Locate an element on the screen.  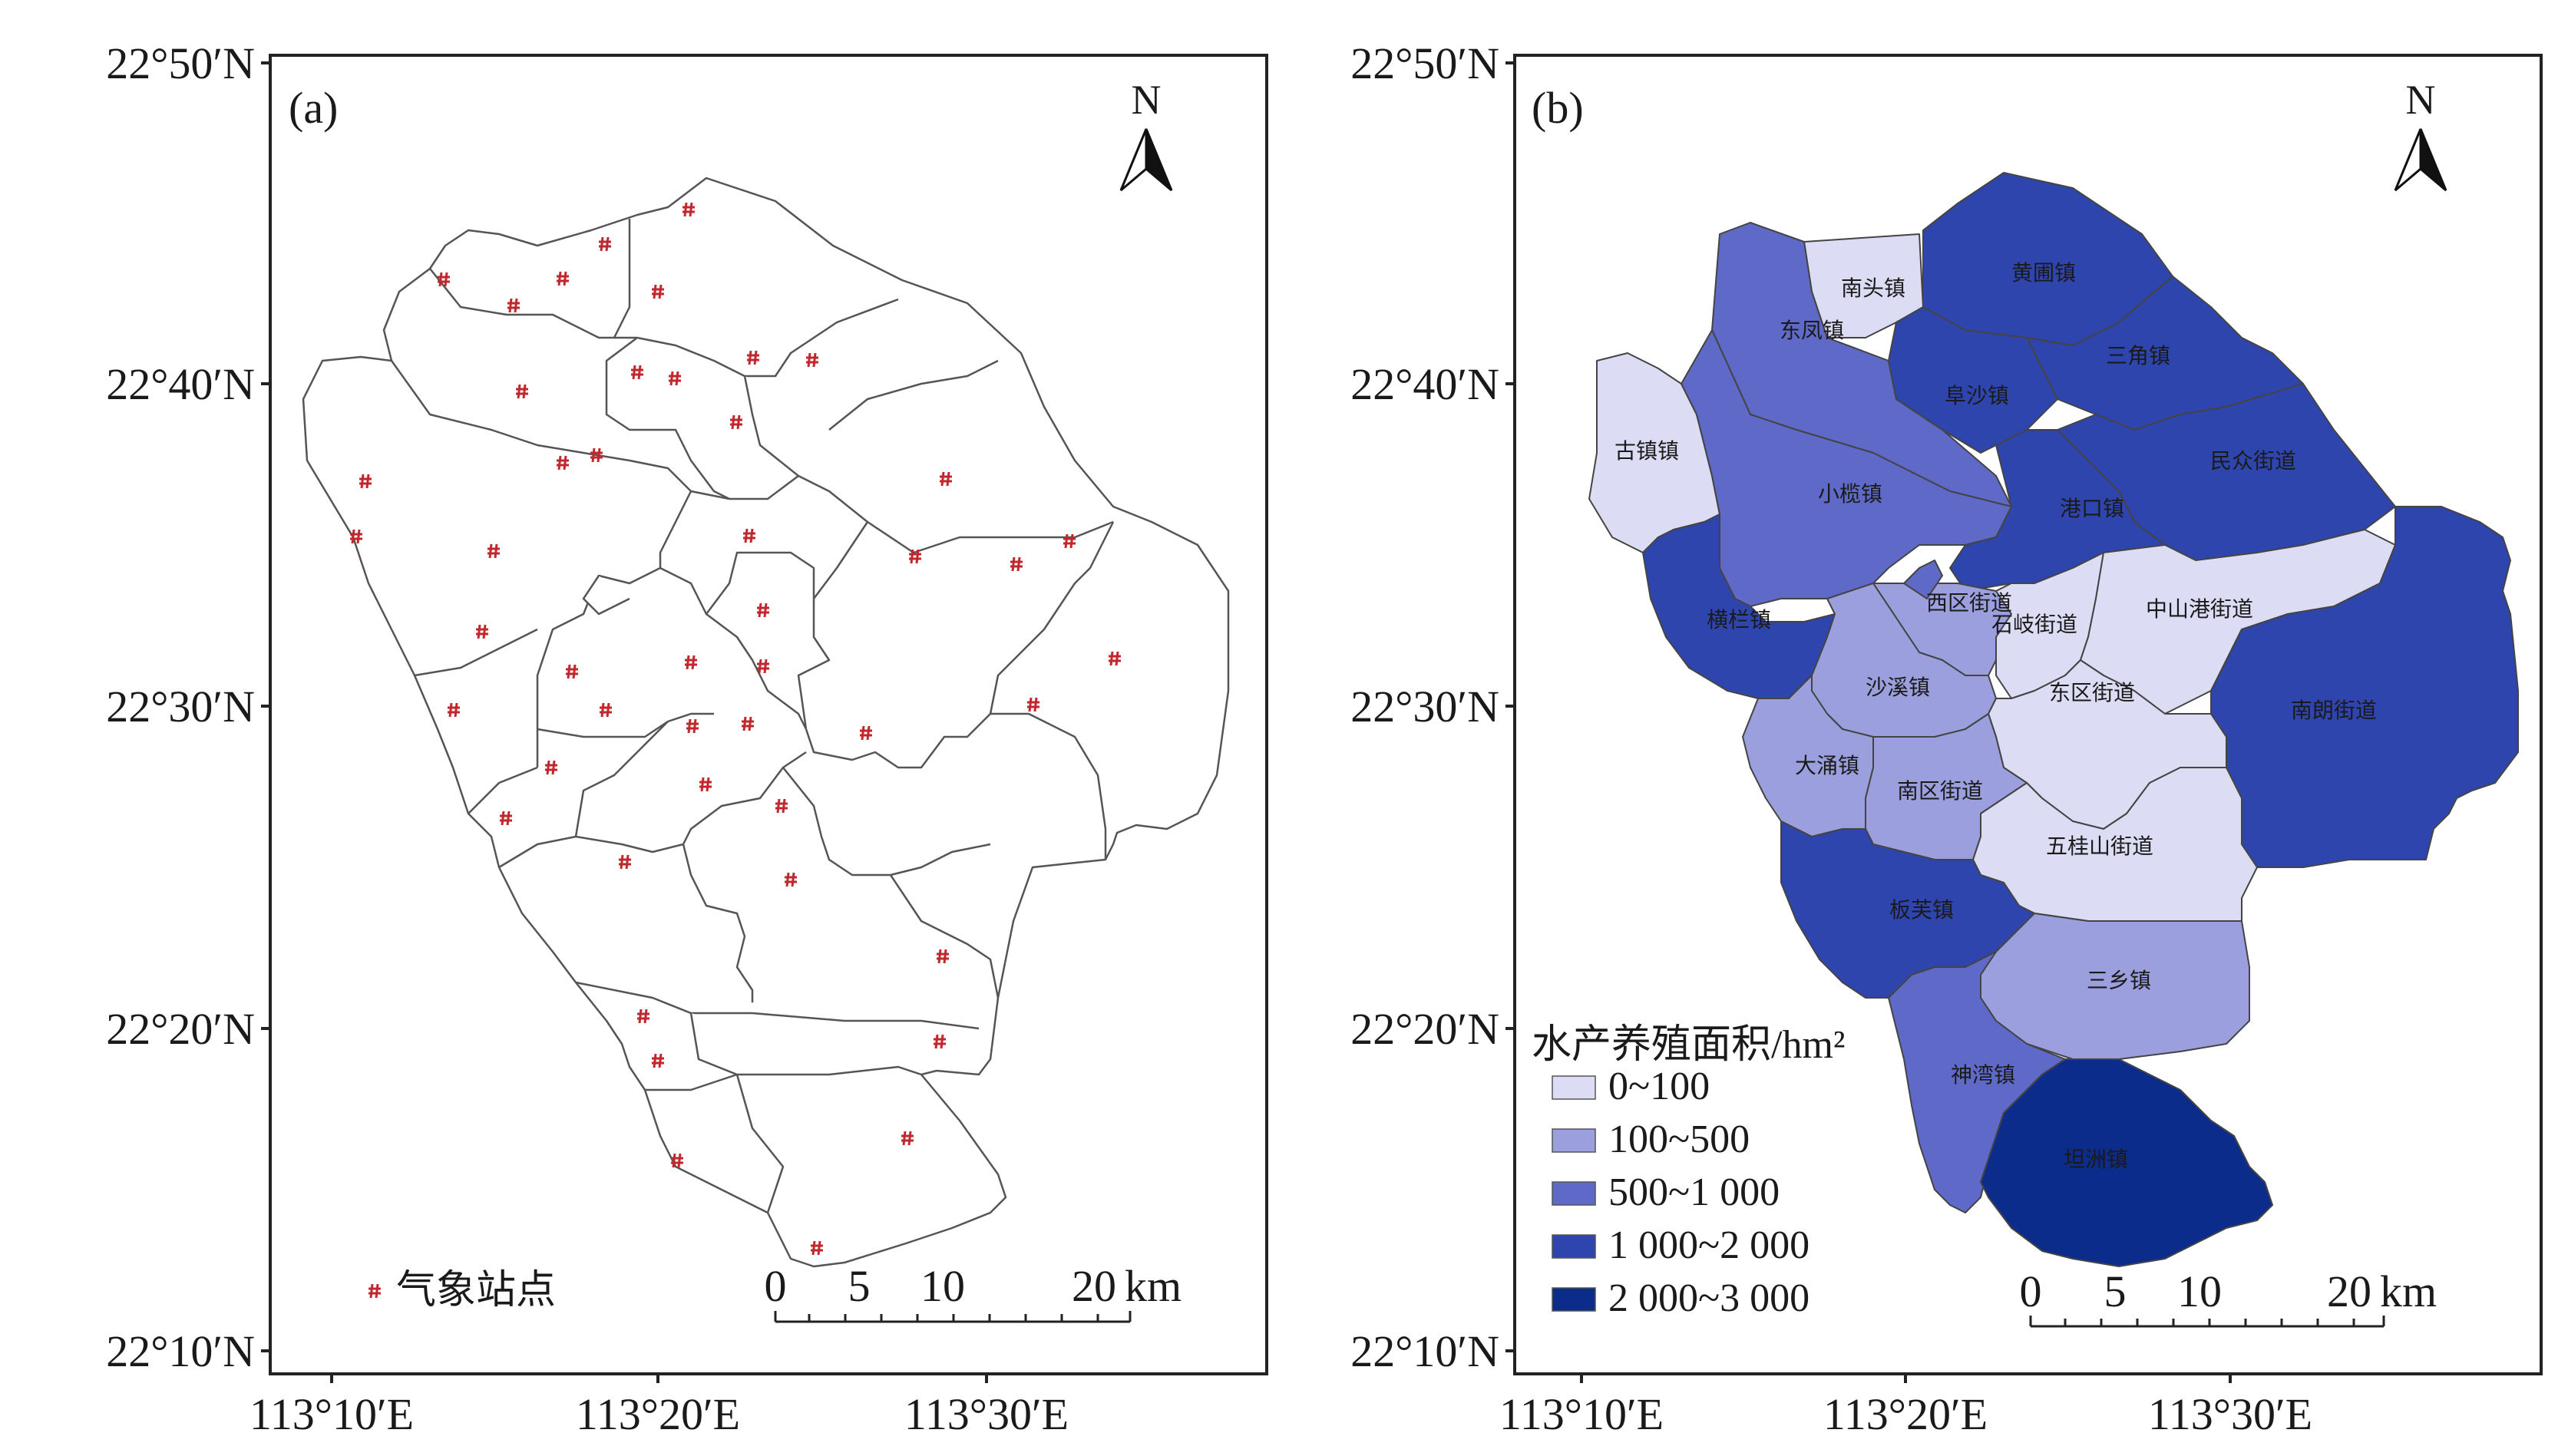
panel-a-y-tick: 22°50′N is located at coordinates (180, 63).